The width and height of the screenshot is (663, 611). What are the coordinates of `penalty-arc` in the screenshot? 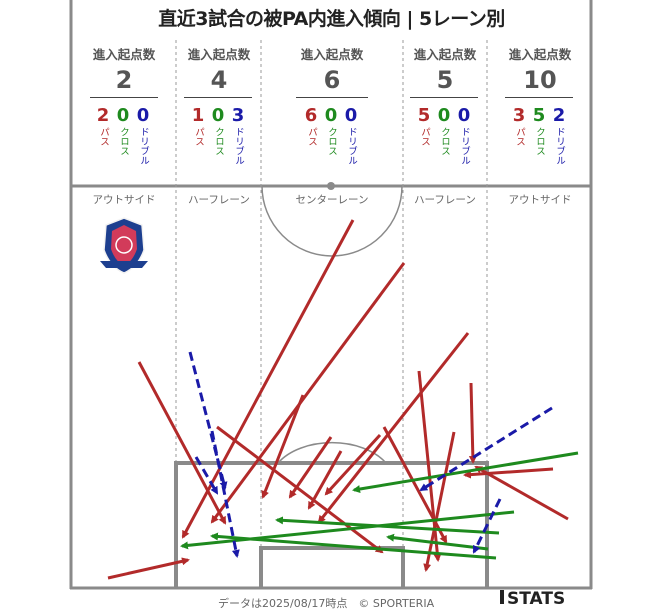 It's located at (332, 452).